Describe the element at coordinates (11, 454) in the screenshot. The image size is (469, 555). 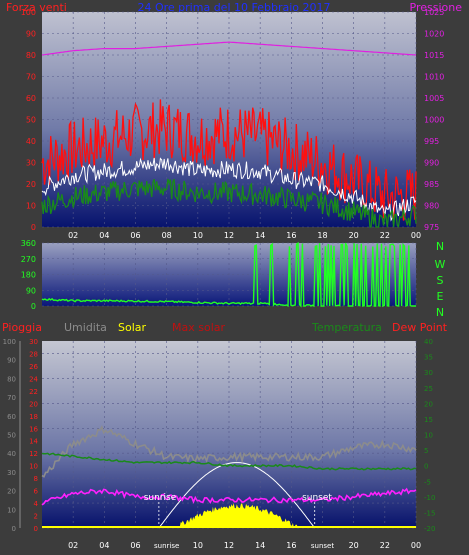
I see `outer-y-tick-40: 40` at that location.